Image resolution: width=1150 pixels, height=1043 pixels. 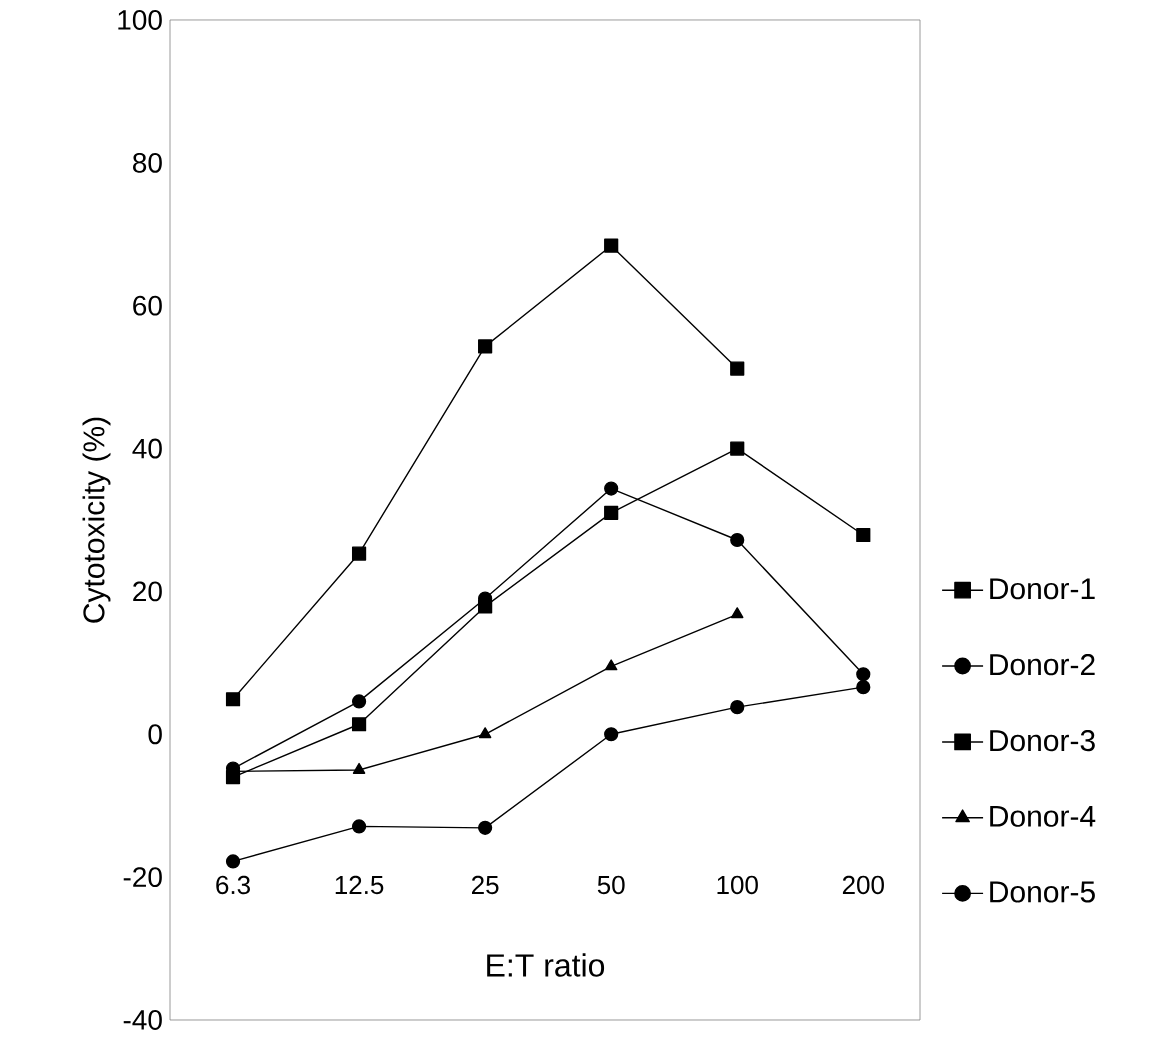 I want to click on legend-label: Donor-1, so click(x=1042, y=589).